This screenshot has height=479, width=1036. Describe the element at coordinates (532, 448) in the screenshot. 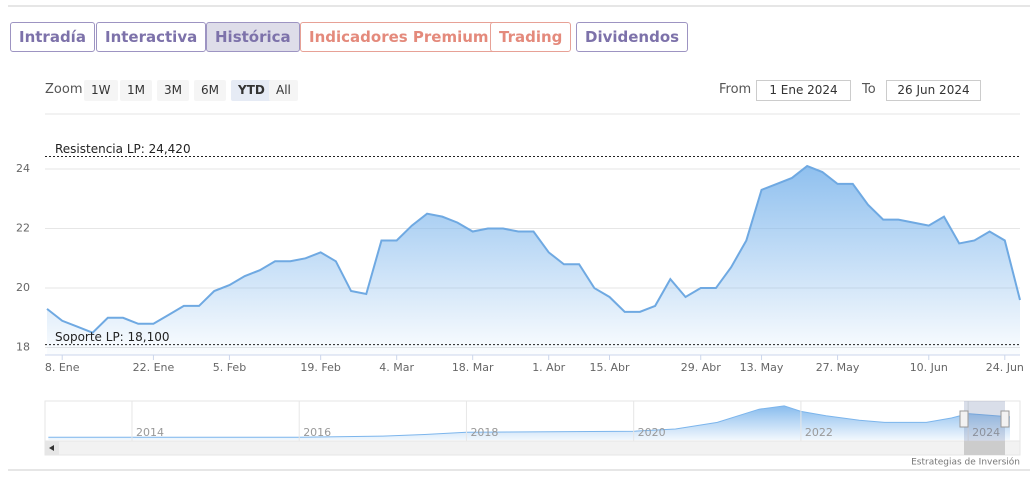

I see `scrollbar` at that location.